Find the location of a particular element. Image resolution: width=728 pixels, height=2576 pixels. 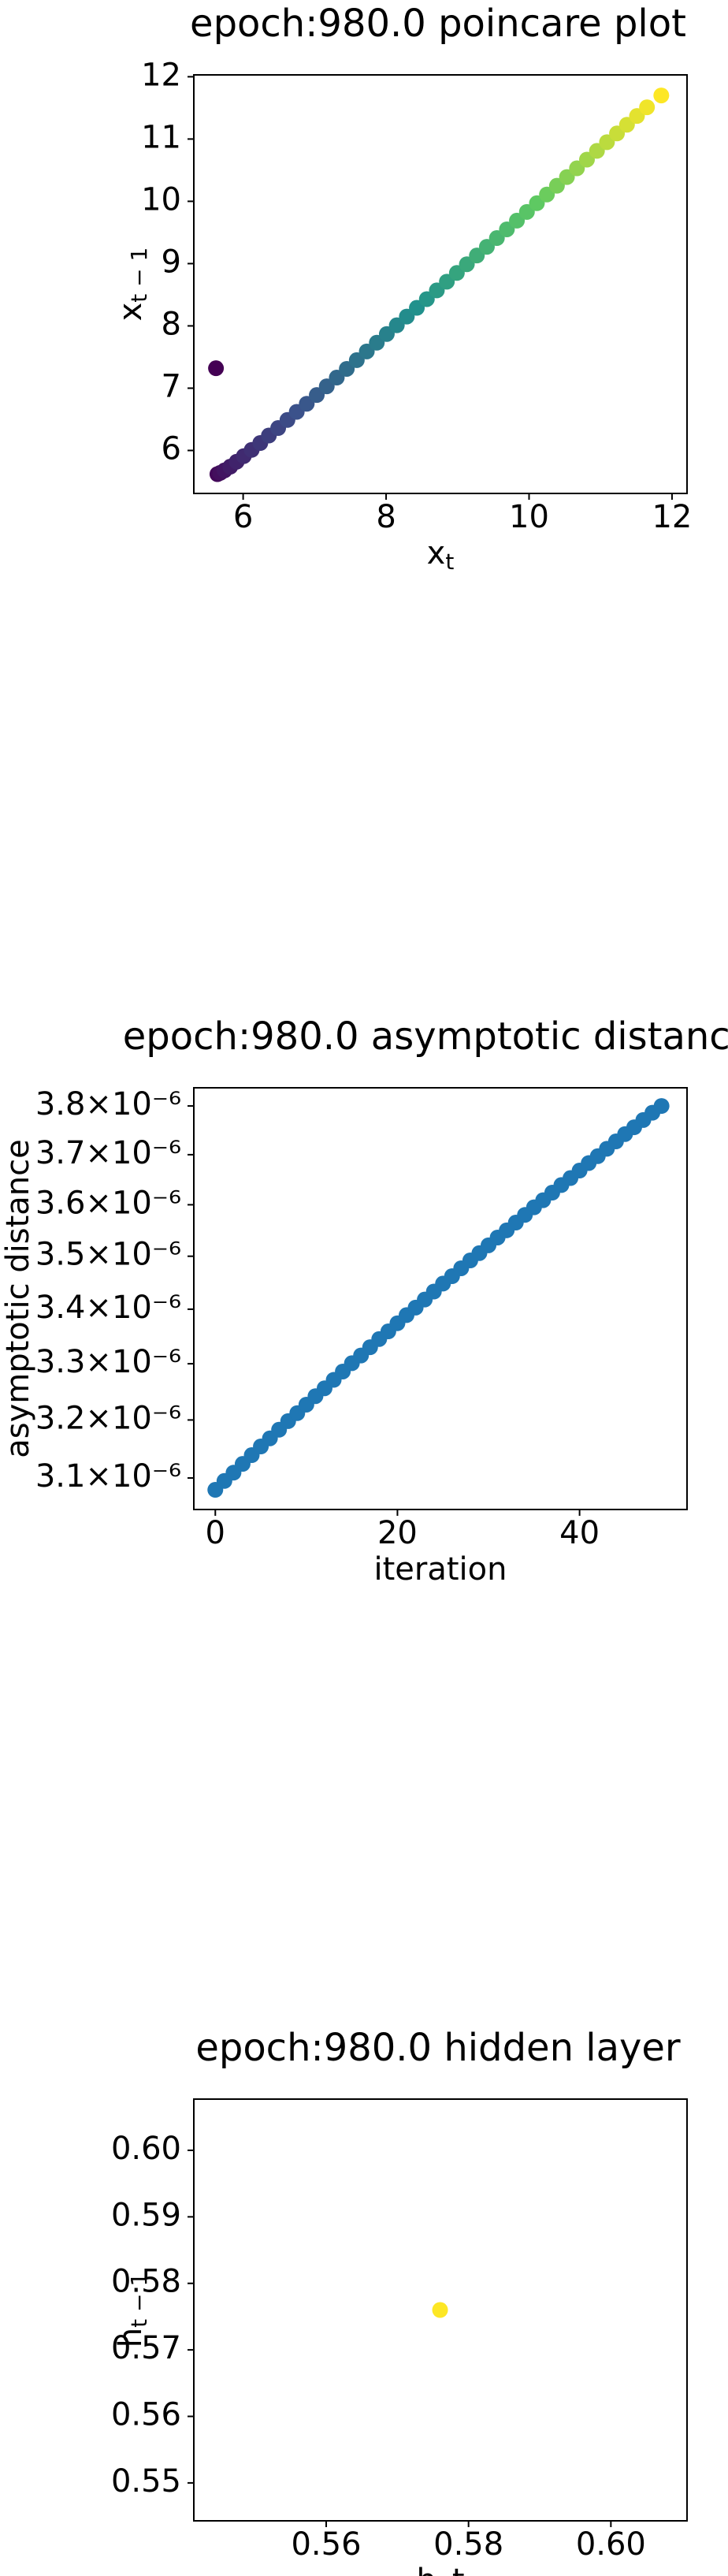

chart-title: epoch:980.0 asymptotic distance is located at coordinates (425, 1036).